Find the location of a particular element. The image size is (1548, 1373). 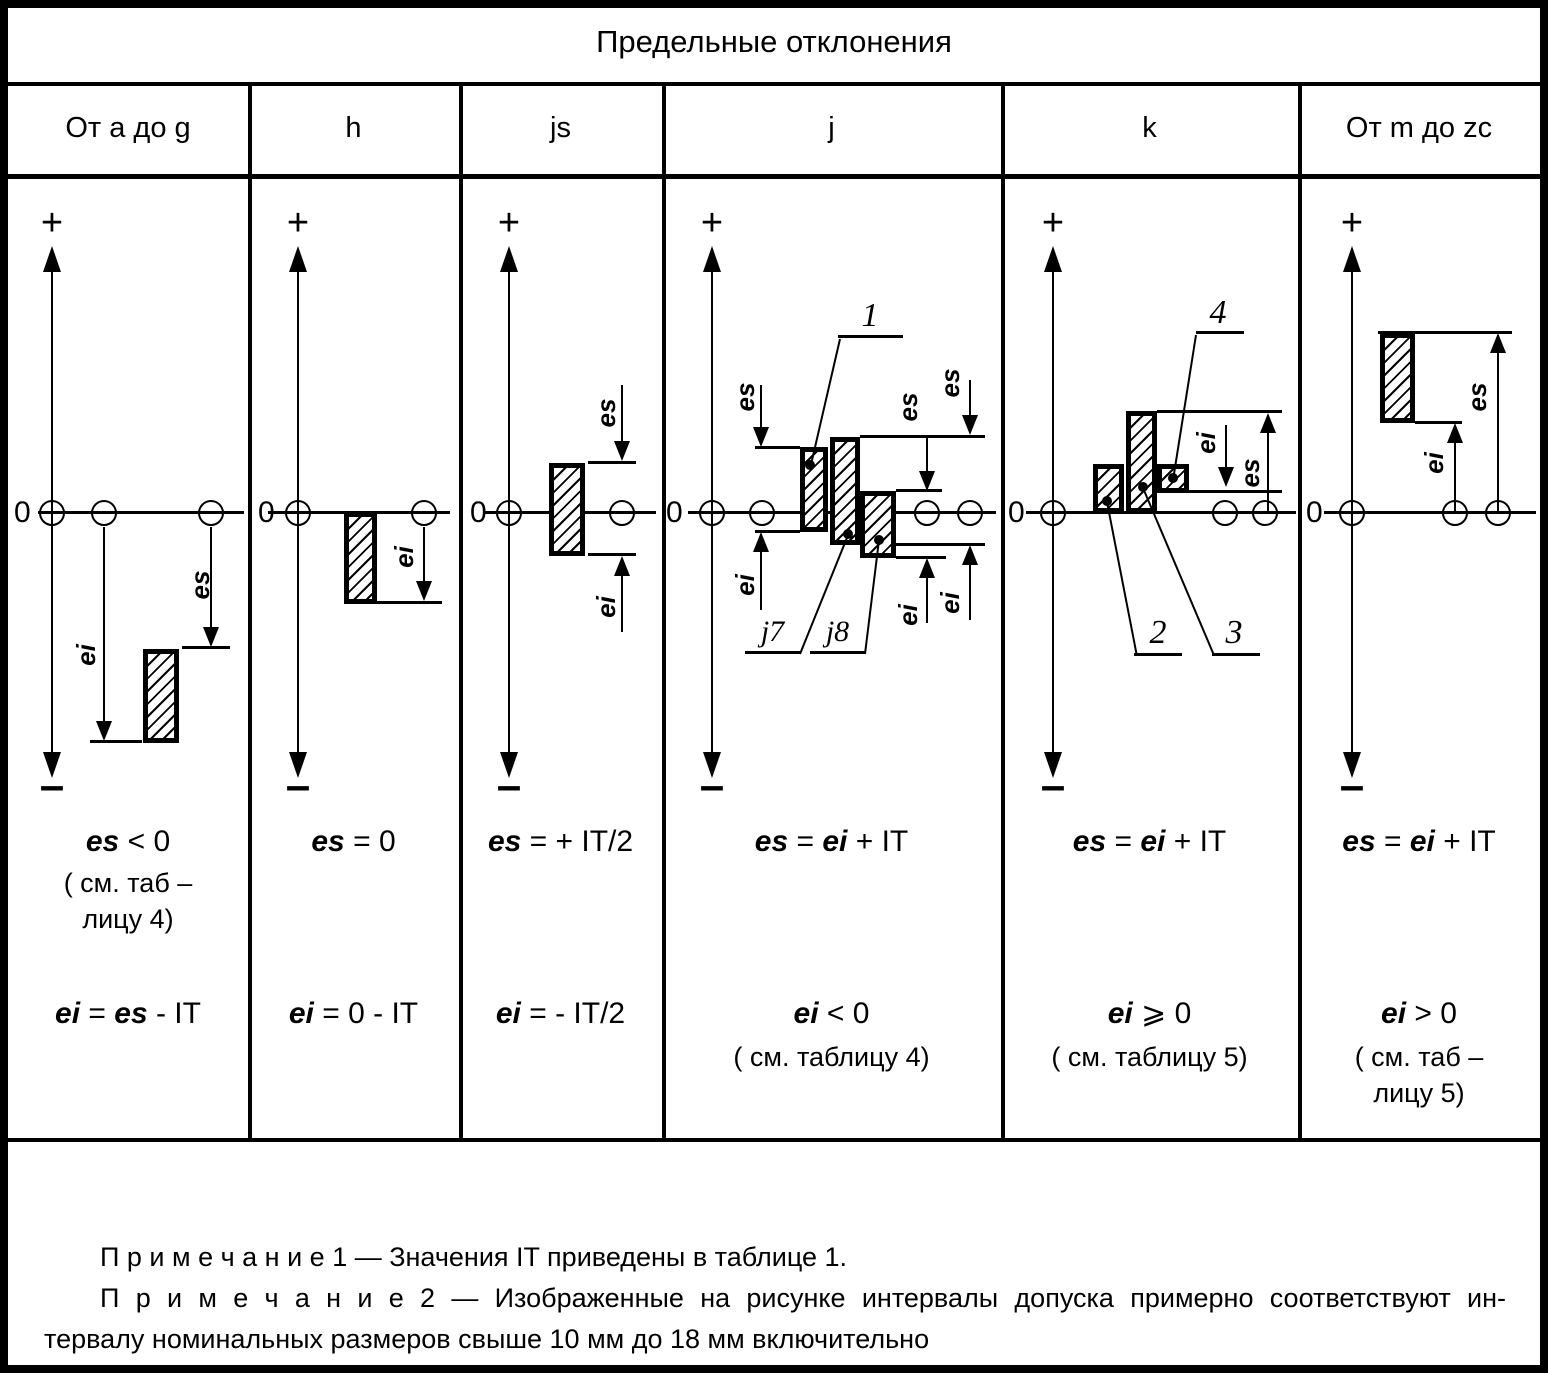

formula-text: < 0 is located at coordinates (844, 1013).